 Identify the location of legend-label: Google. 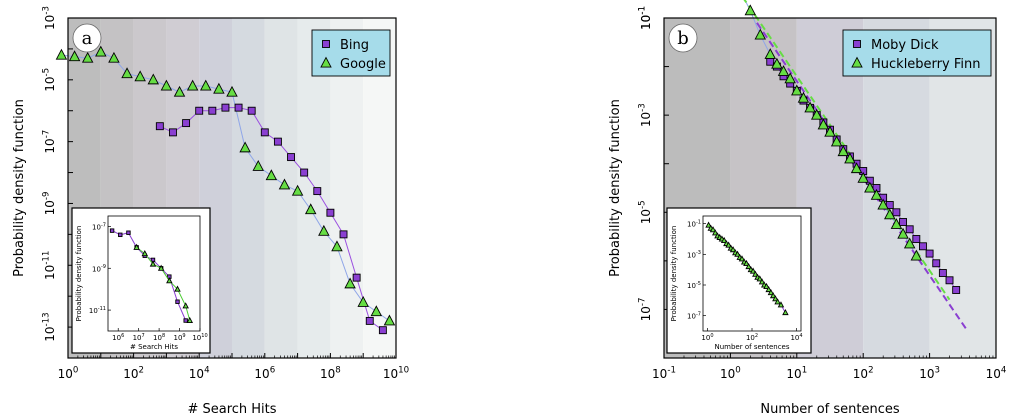
(363, 64).